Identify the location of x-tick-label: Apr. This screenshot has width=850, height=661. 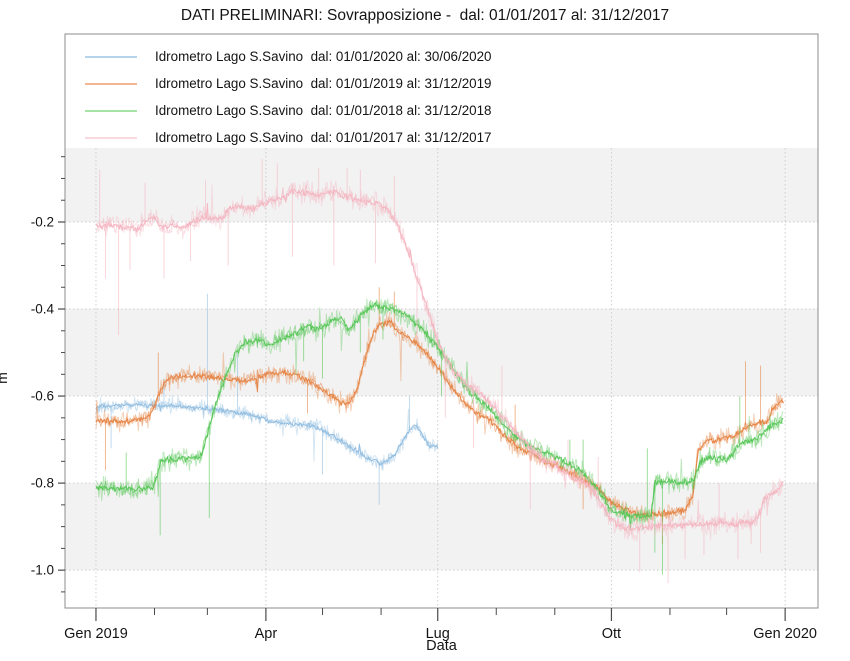
(266, 634).